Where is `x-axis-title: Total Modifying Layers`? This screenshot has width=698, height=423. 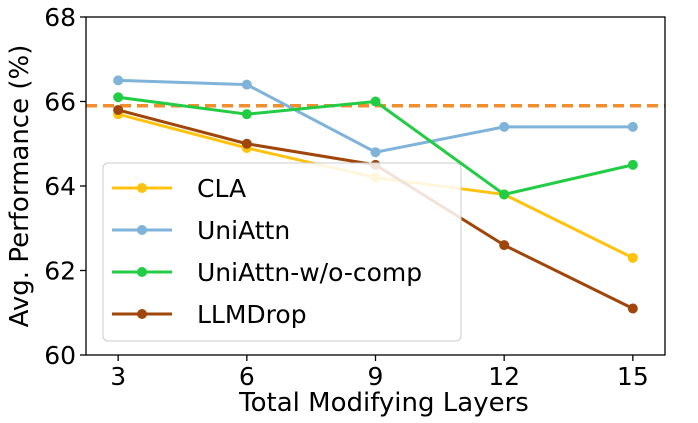
x-axis-title: Total Modifying Layers is located at coordinates (383, 403).